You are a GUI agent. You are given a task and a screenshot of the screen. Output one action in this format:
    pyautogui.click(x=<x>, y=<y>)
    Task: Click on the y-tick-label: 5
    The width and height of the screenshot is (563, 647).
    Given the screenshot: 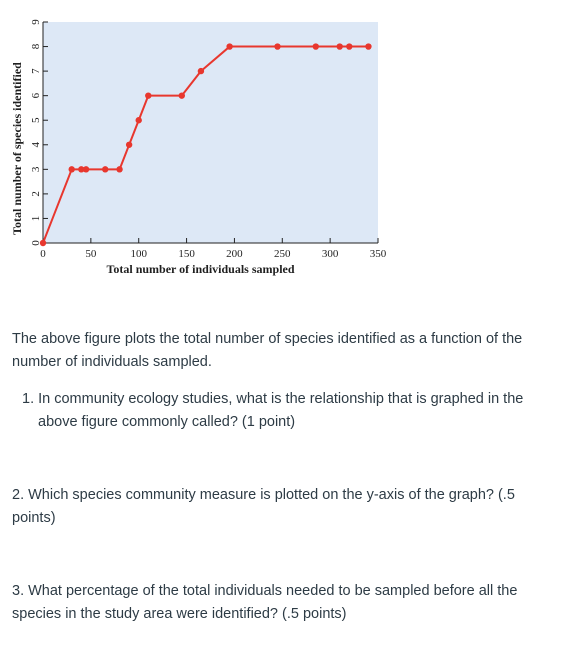 What is the action you would take?
    pyautogui.click(x=36, y=120)
    